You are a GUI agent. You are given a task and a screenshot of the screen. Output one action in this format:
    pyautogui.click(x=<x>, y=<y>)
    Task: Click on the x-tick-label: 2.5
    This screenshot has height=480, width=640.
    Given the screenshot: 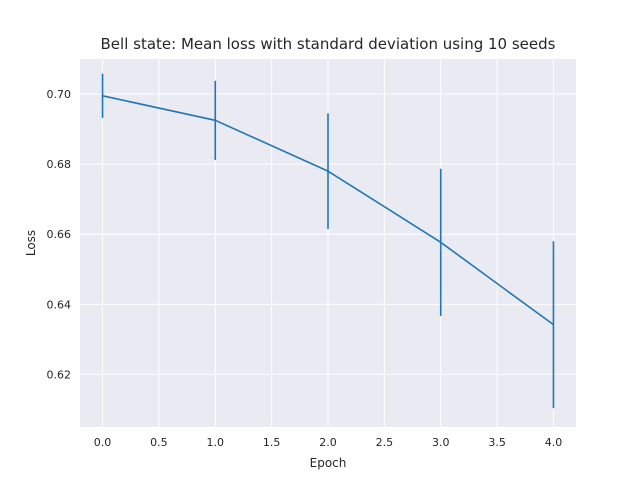 What is the action you would take?
    pyautogui.click(x=385, y=442)
    